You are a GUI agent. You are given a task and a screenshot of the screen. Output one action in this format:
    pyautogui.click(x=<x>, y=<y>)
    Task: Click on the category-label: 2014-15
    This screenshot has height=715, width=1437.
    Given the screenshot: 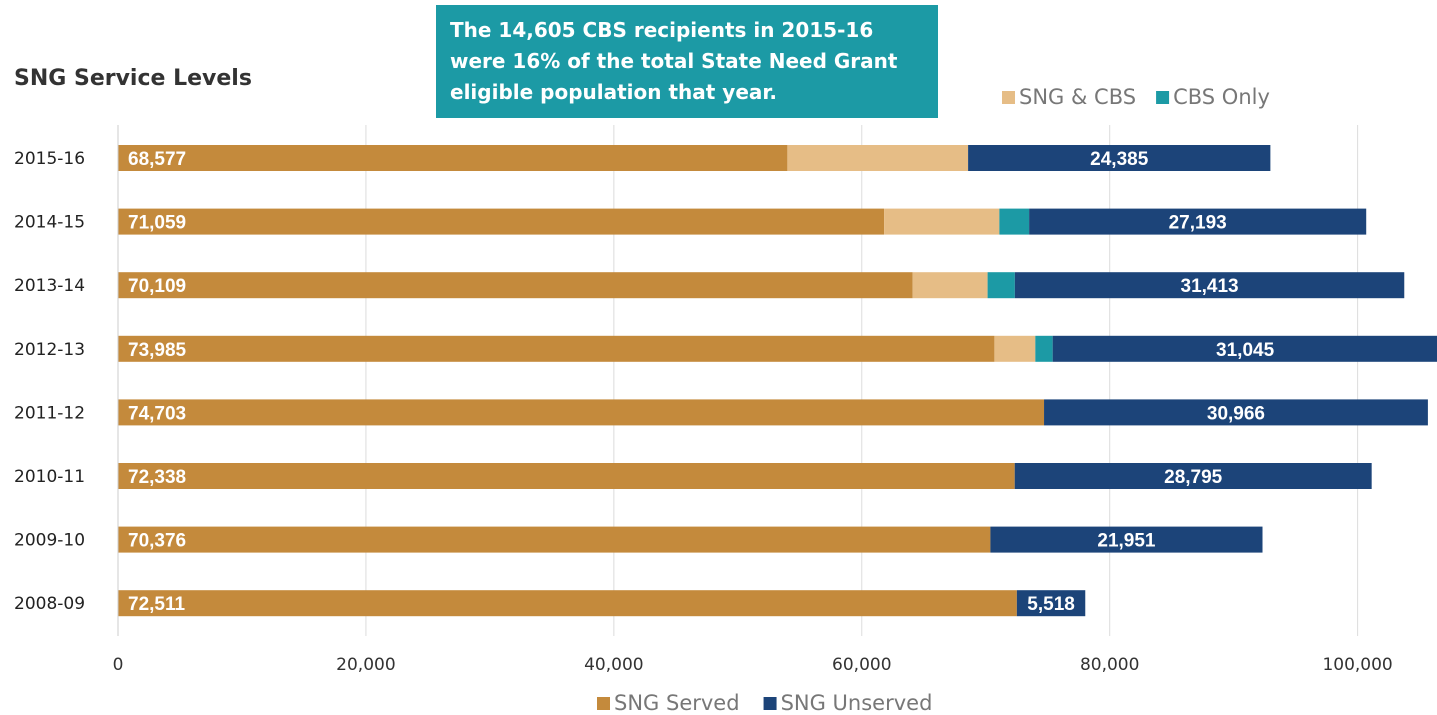 What is the action you would take?
    pyautogui.click(x=49, y=223)
    